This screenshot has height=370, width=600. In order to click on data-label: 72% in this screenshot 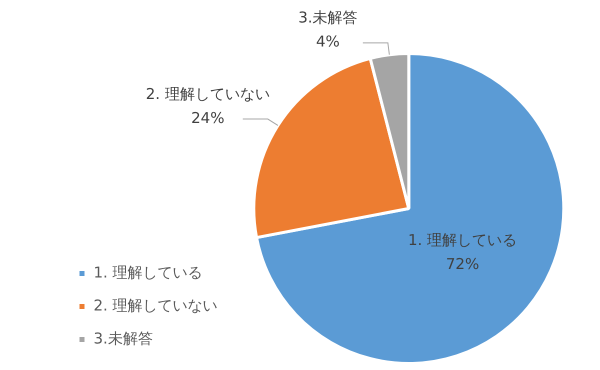, I will do `click(463, 263)`.